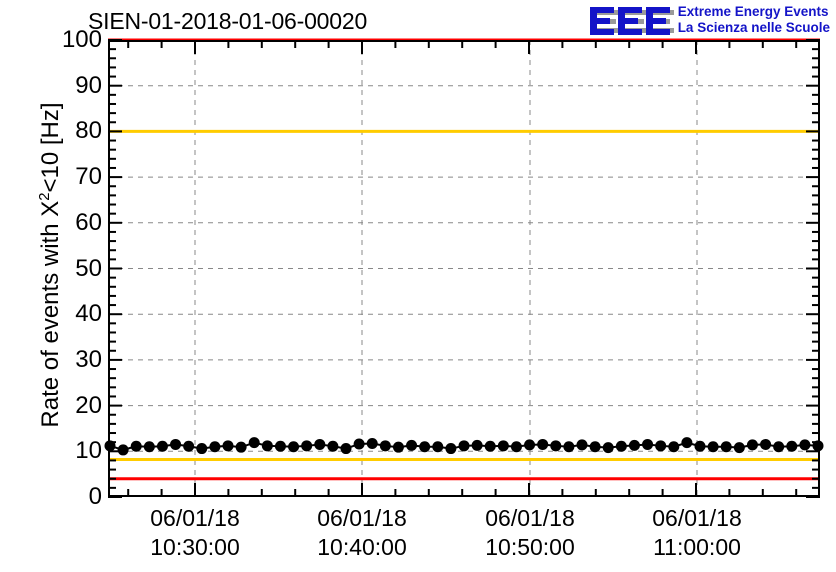  What do you see at coordinates (530, 547) in the screenshot?
I see `x-tick-time: 10:50:00` at bounding box center [530, 547].